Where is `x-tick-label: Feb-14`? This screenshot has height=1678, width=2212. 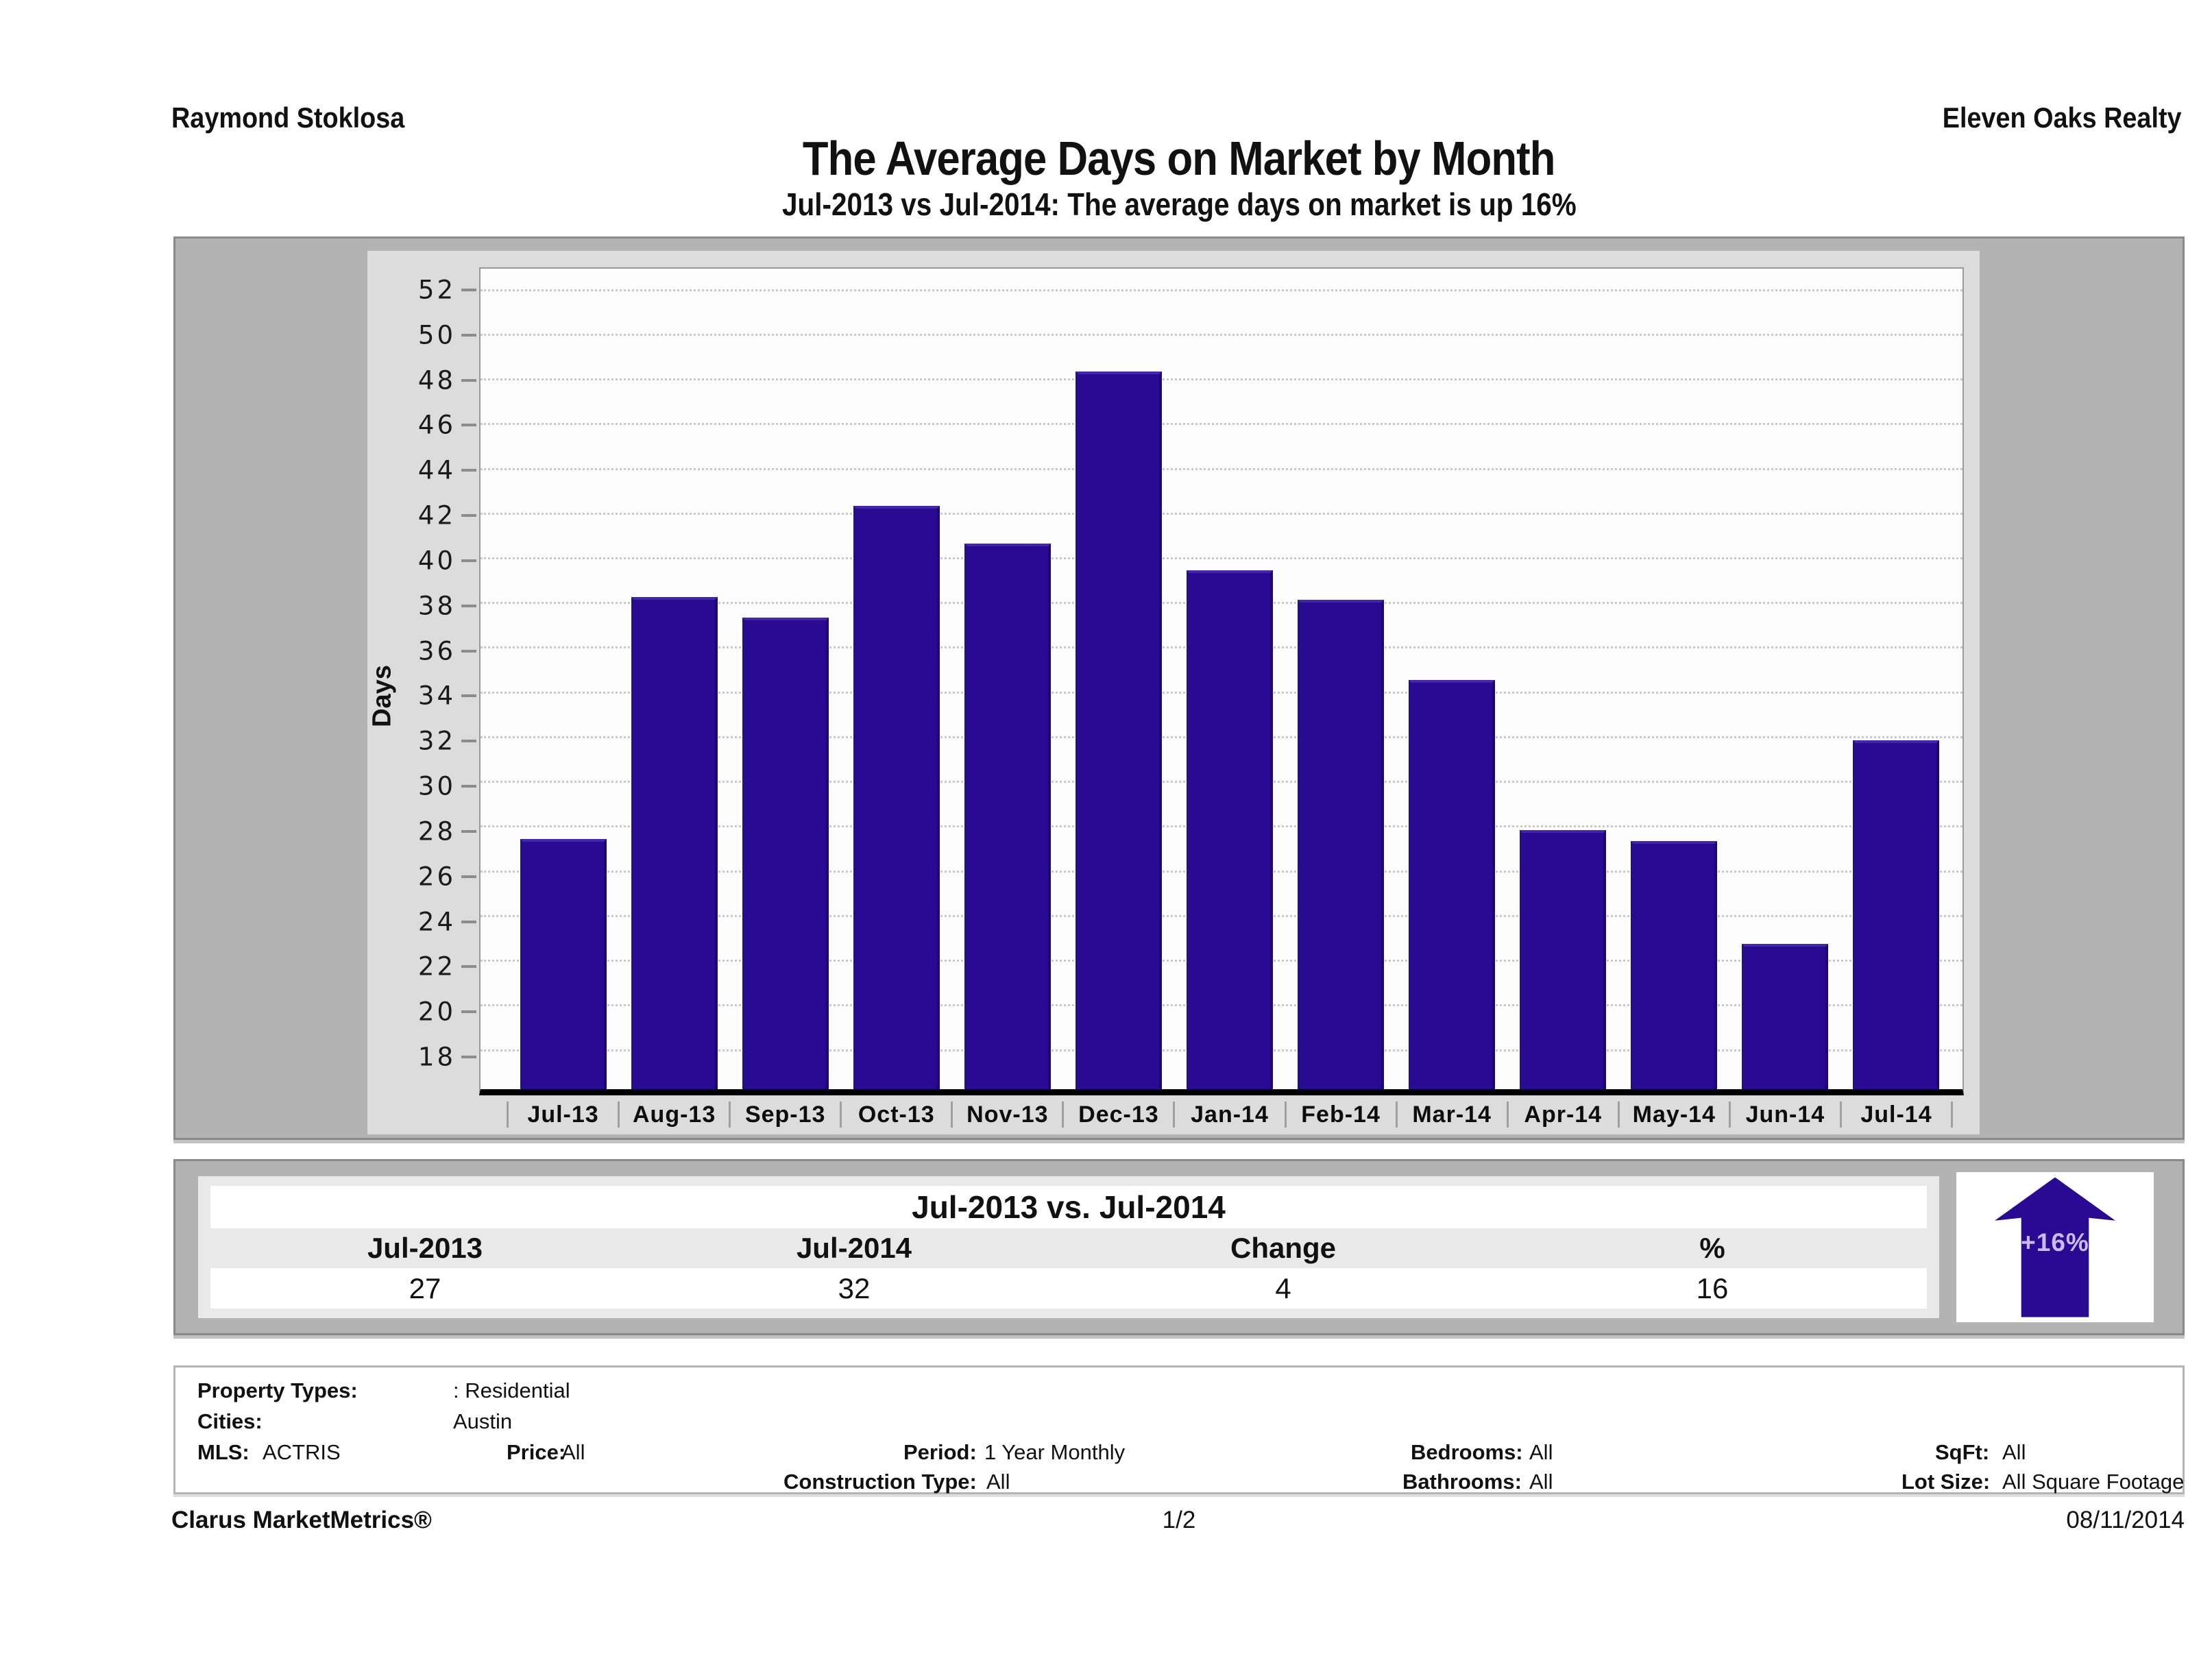
x-tick-label: Feb-14 is located at coordinates (1341, 1114).